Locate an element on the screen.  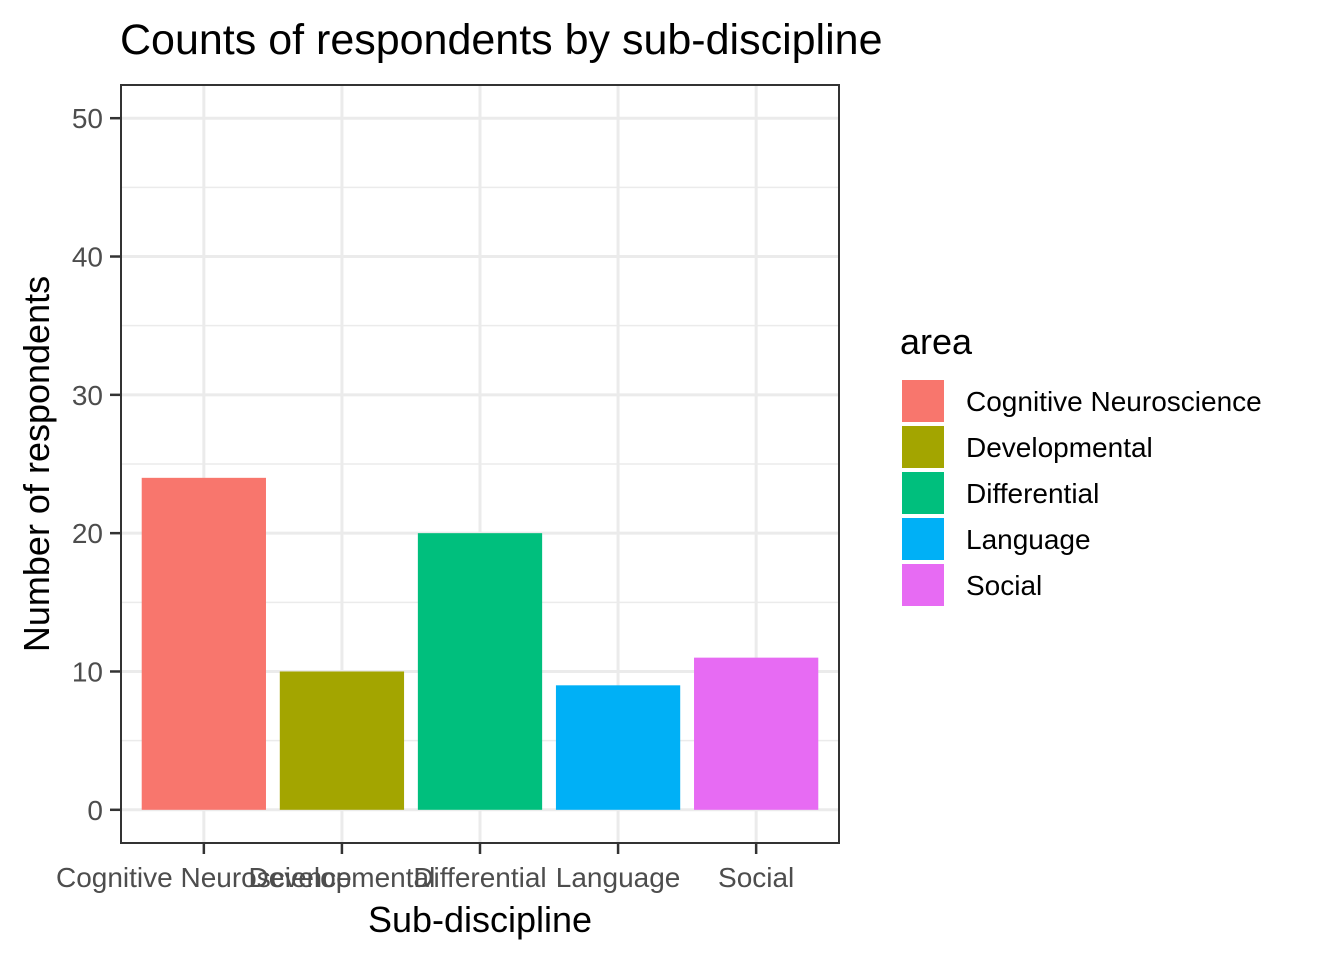
legend-label: Cognitive Neuroscience is located at coordinates (1114, 401).